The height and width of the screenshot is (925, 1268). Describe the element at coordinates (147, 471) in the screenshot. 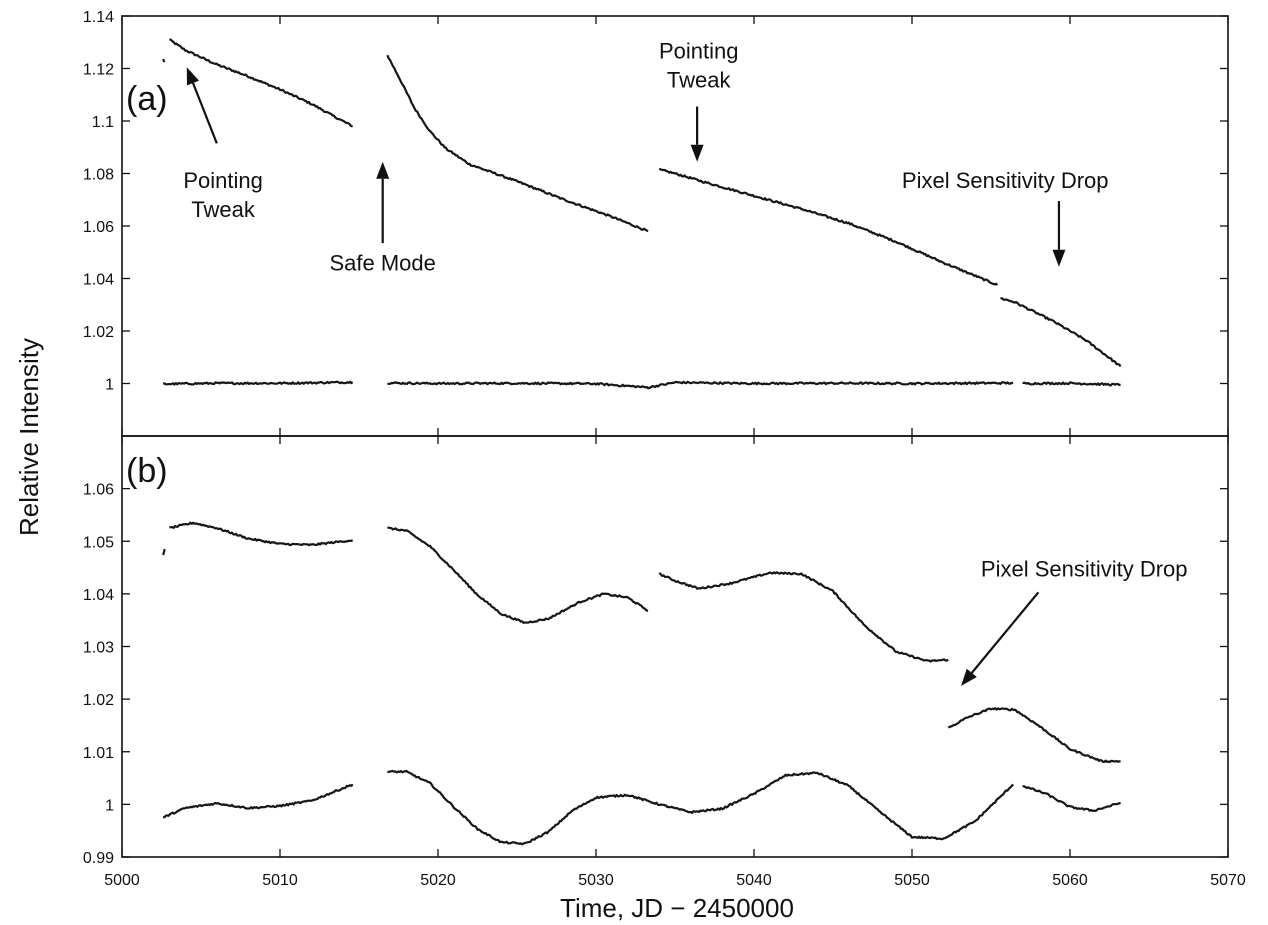

I see `panel-label: (b)` at that location.